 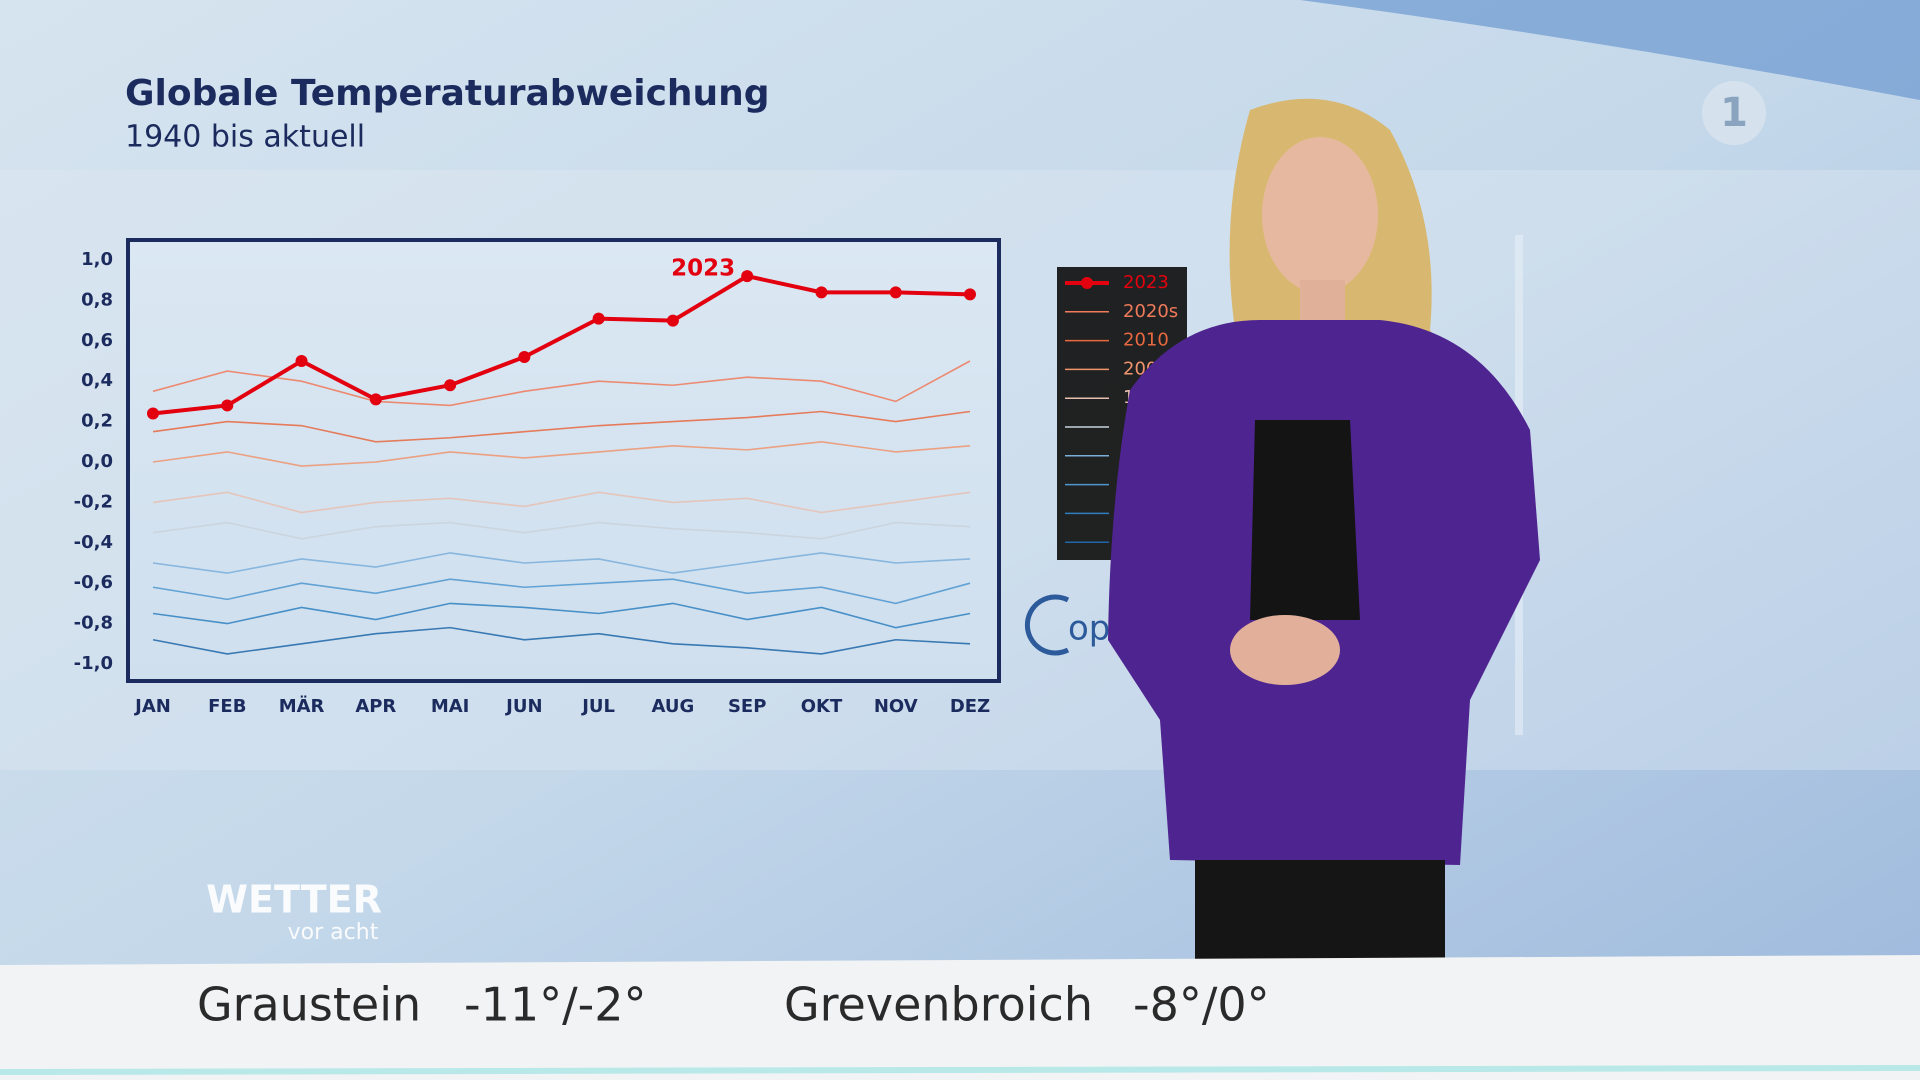 I want to click on y-tick-label: -0,8, so click(x=93, y=623).